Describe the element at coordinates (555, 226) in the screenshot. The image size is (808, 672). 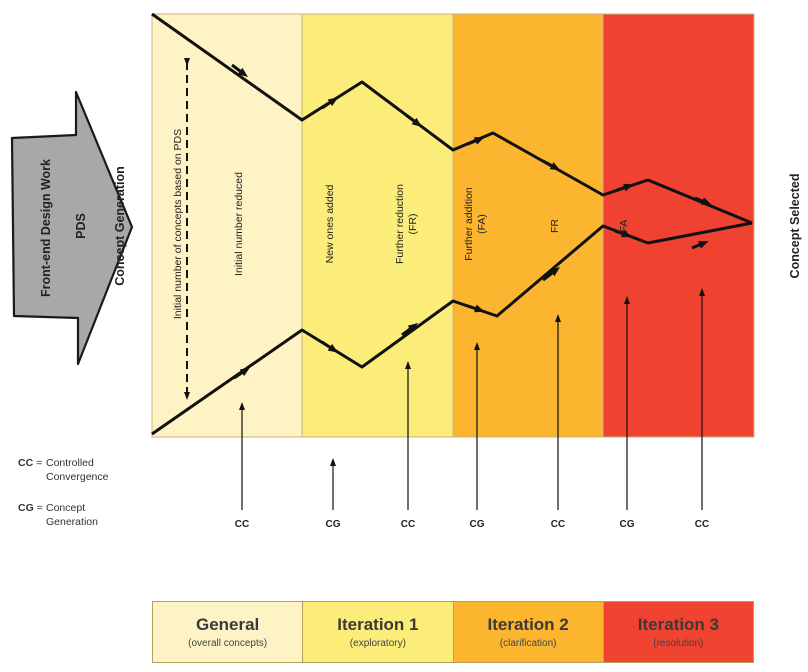
I see `label-fr: FR` at that location.